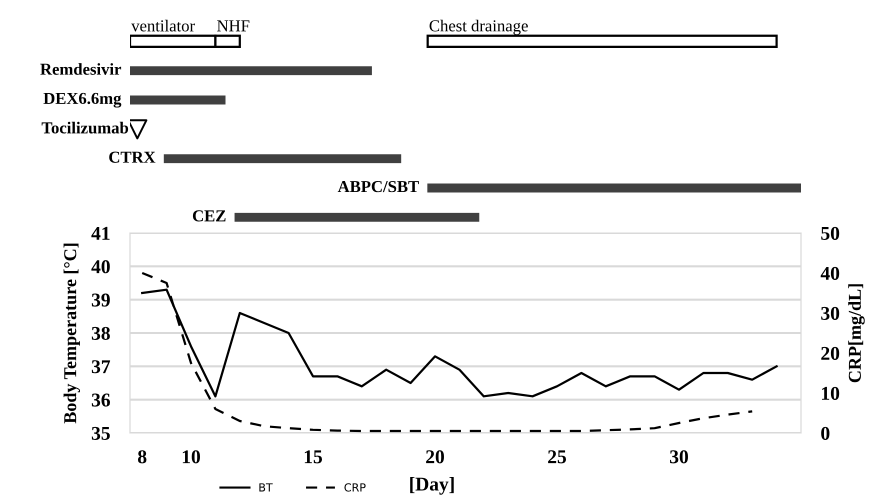 Image resolution: width=893 pixels, height=499 pixels. I want to click on y-tick-label: 38, so click(101, 333).